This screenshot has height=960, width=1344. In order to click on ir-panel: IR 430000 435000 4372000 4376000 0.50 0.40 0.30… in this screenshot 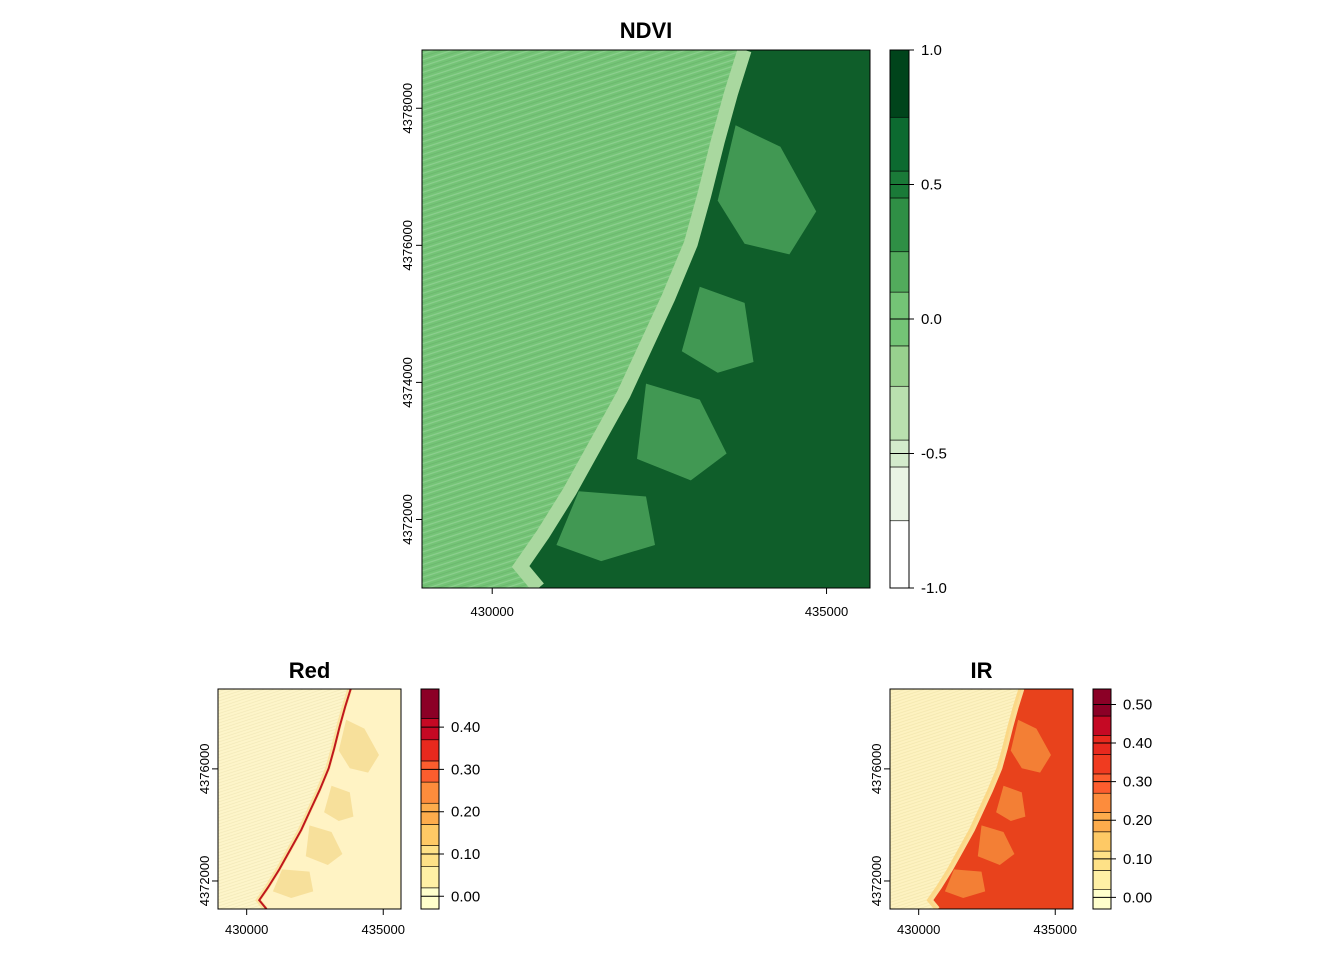, I will do `click(1010, 797)`.